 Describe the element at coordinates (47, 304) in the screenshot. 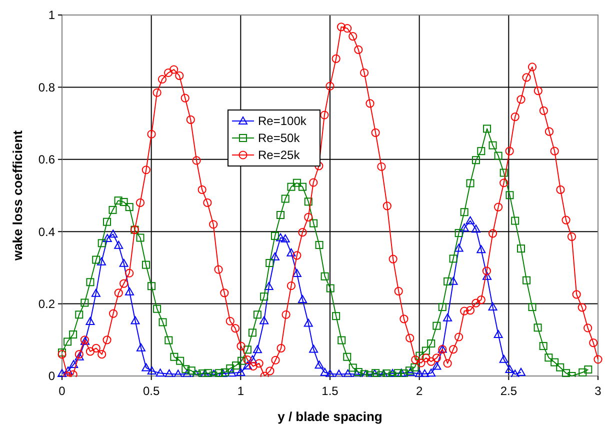

I see `y-tick-label: 0.2` at that location.